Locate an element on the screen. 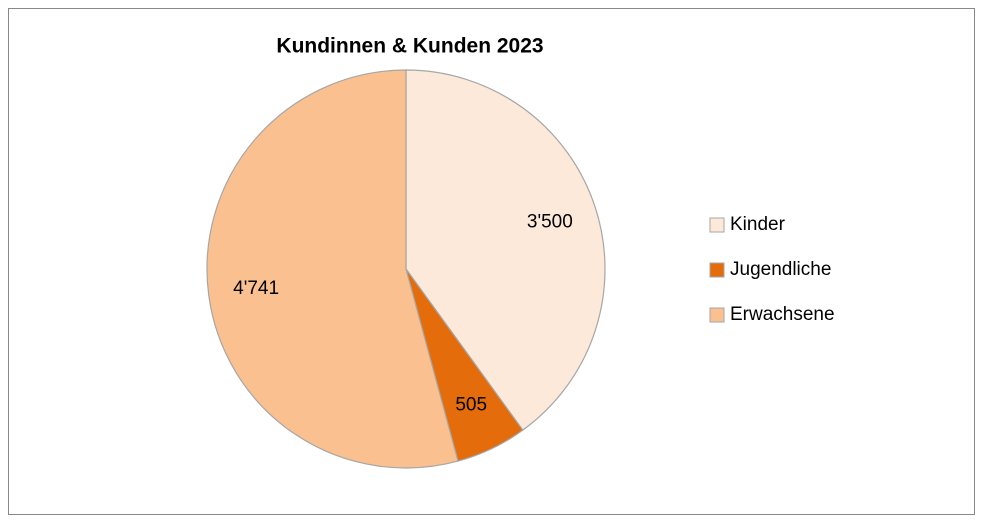 The height and width of the screenshot is (527, 983). legend-label: Jugendliche is located at coordinates (780, 269).